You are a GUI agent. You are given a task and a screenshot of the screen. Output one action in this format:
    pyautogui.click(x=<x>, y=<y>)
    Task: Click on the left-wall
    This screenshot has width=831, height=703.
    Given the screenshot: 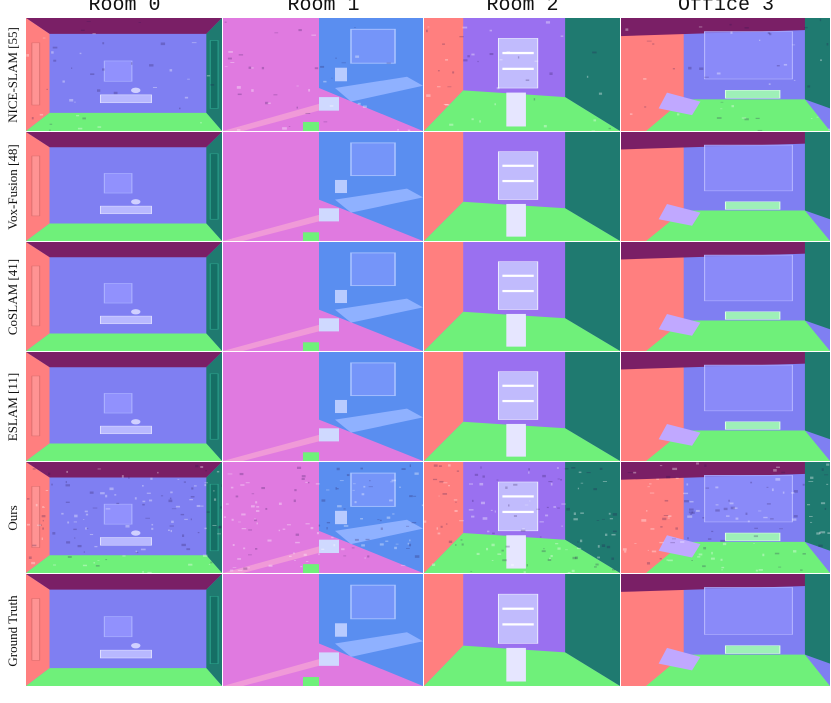 What is the action you would take?
    pyautogui.click(x=444, y=74)
    